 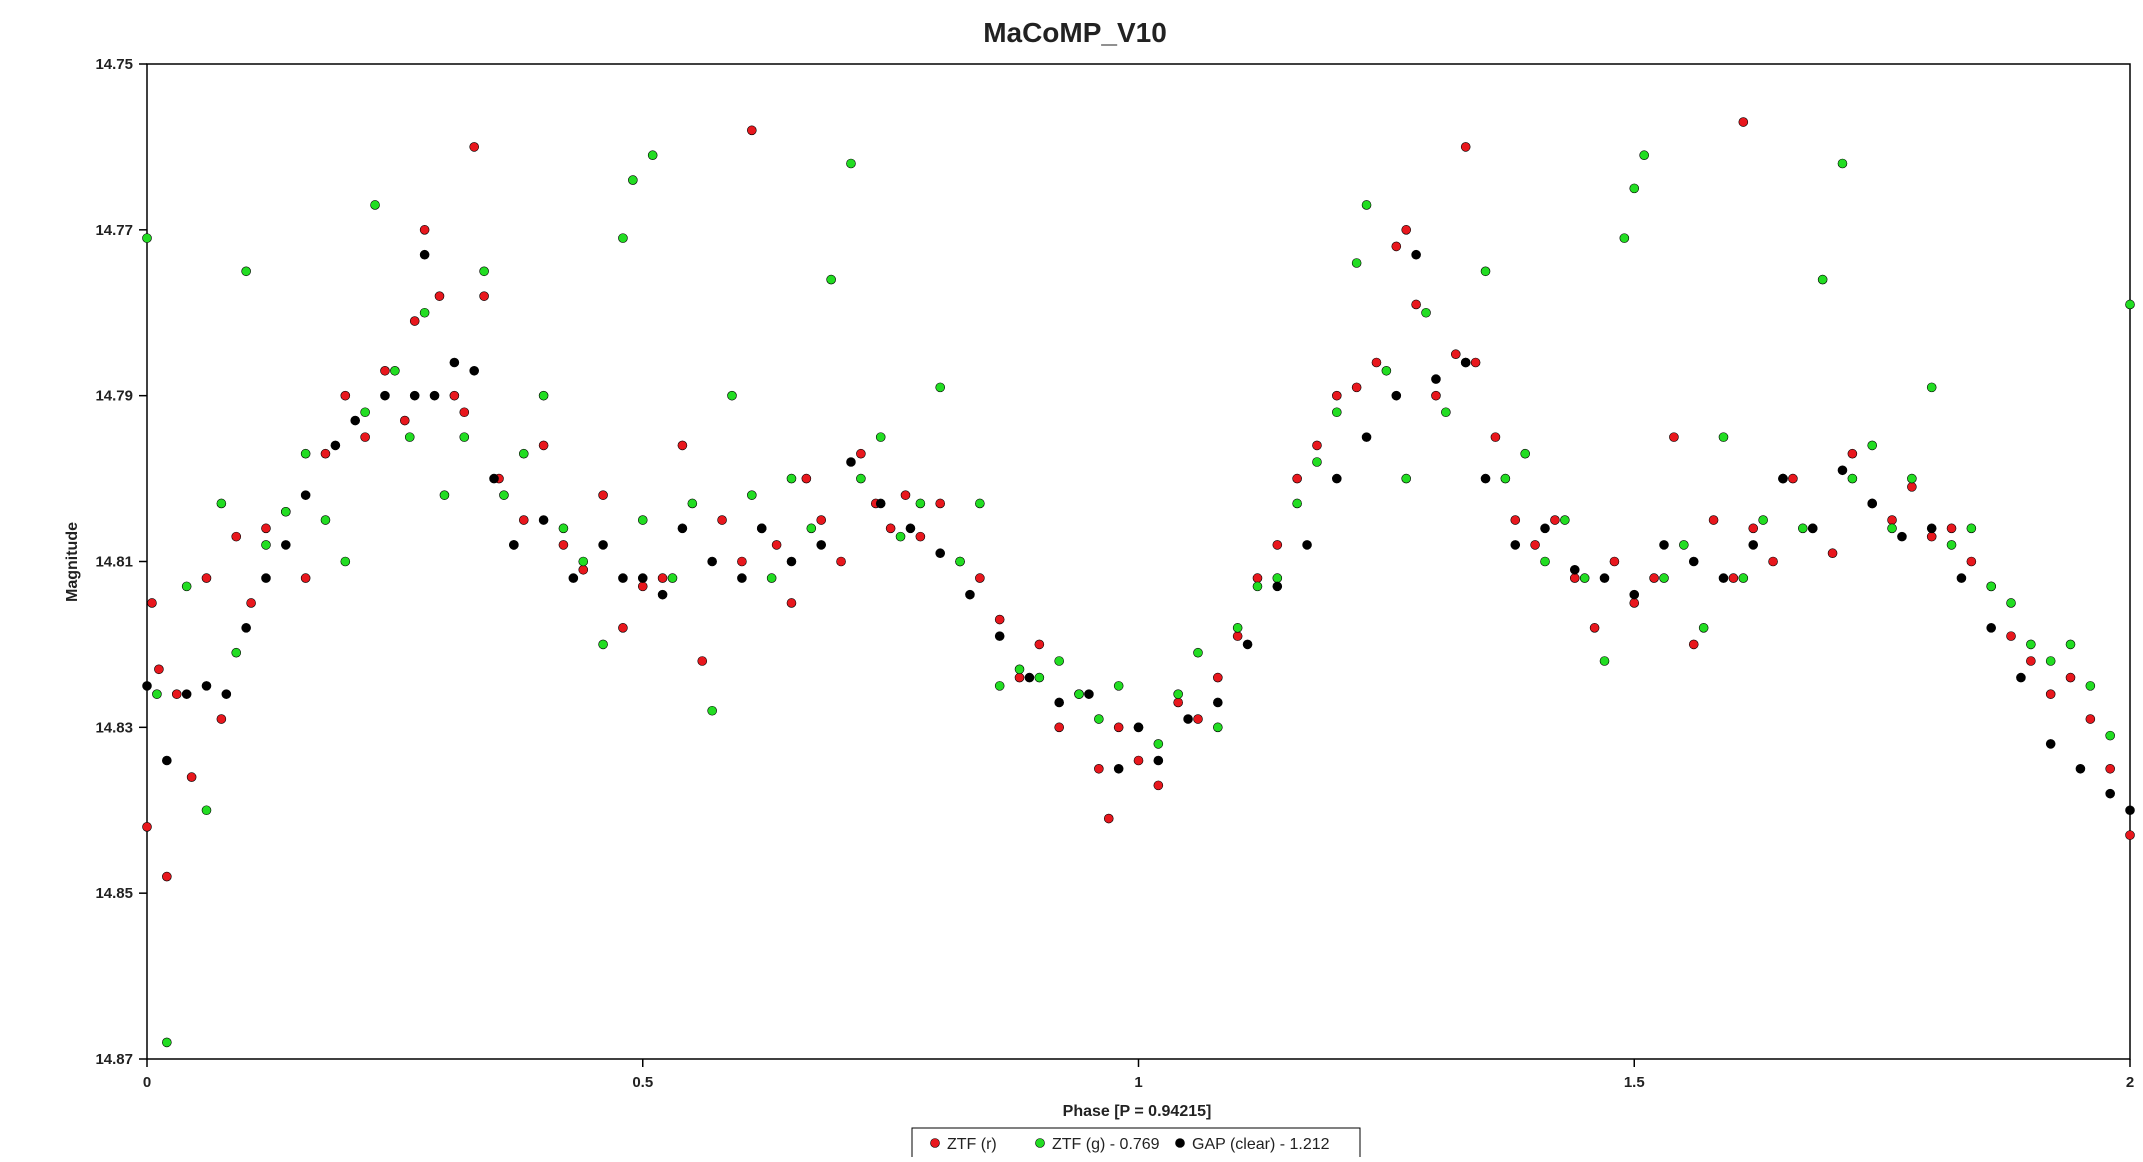 What do you see at coordinates (114, 1059) in the screenshot?
I see `y-tick-label: 14.87` at bounding box center [114, 1059].